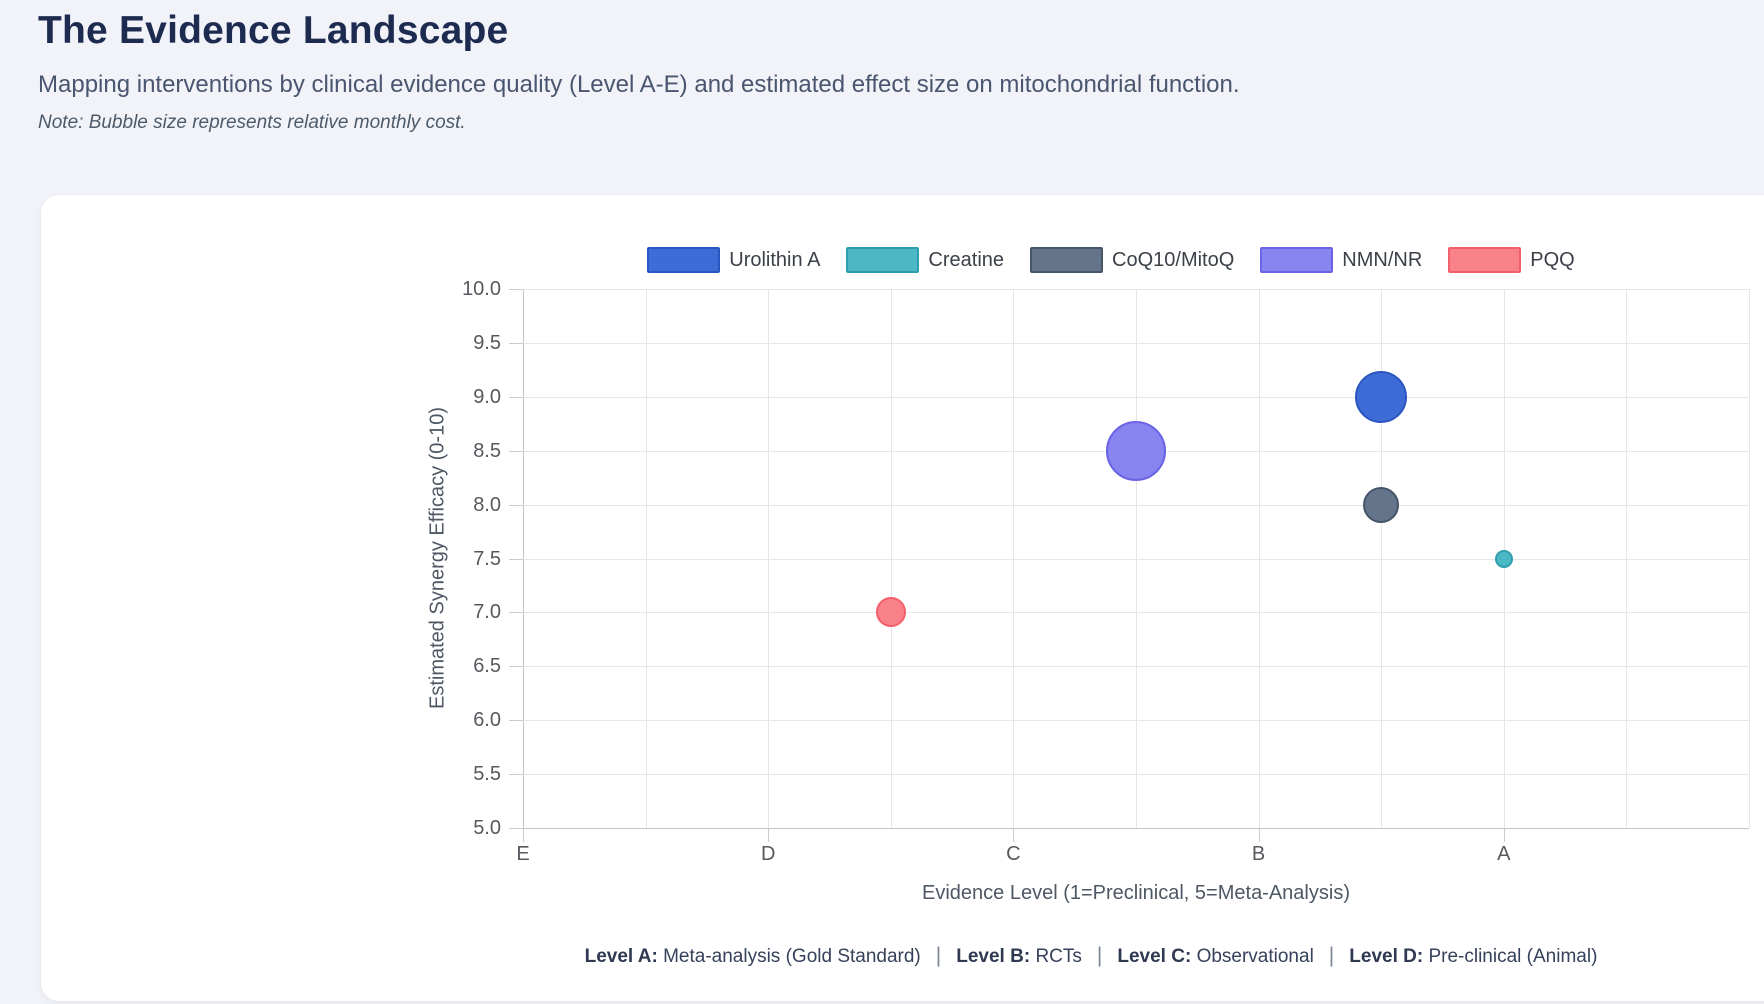  What do you see at coordinates (1173, 259) in the screenshot?
I see `legend-label: CoQ10/MitoQ` at bounding box center [1173, 259].